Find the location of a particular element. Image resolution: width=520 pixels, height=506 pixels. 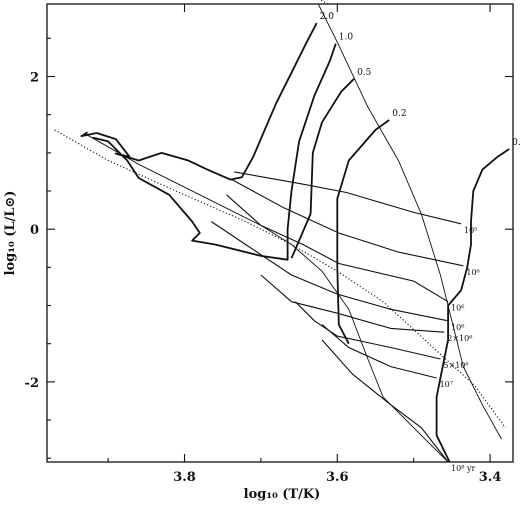

isochrone-label: 10⁸ yr is located at coordinates (463, 468).